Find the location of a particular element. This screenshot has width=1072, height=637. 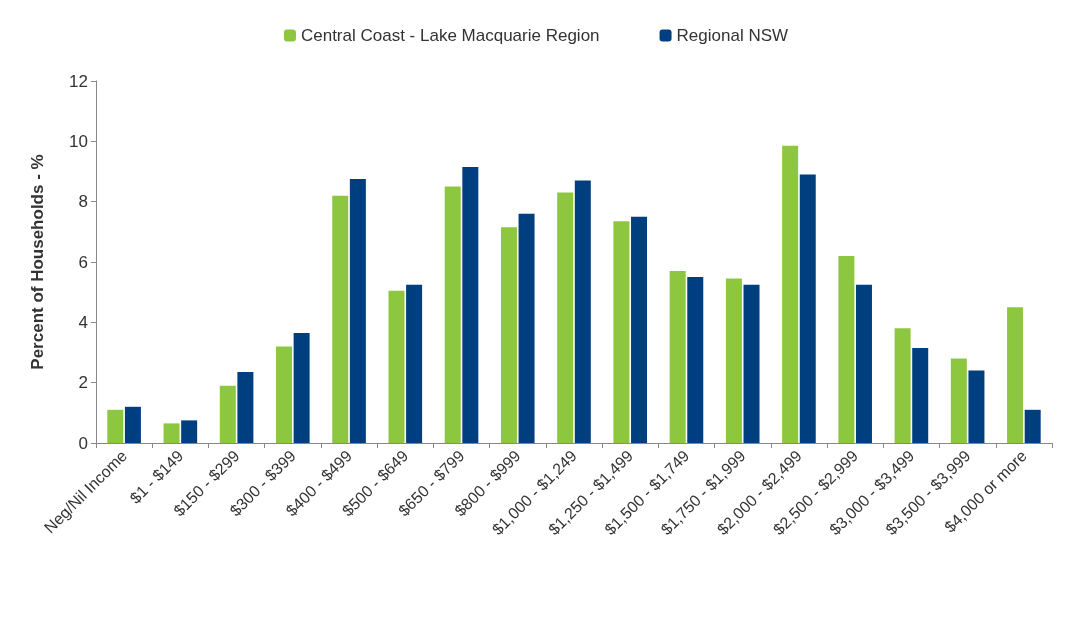

y-tick-label: 4 is located at coordinates (83, 322).